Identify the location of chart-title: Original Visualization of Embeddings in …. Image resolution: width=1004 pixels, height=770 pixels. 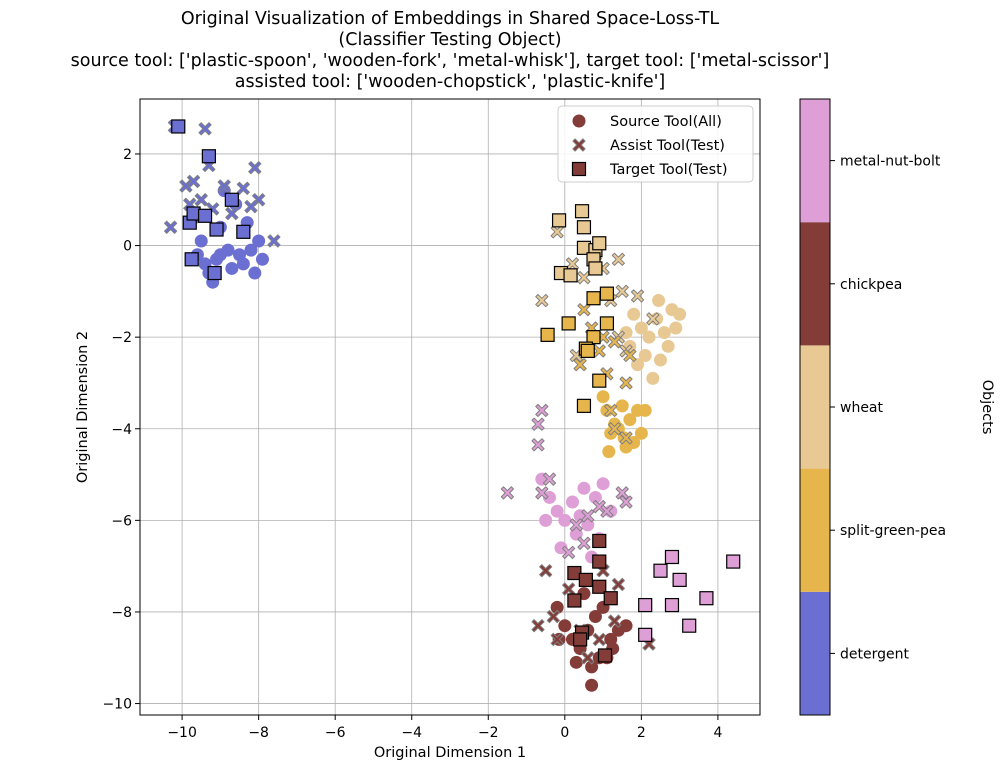
(450, 50).